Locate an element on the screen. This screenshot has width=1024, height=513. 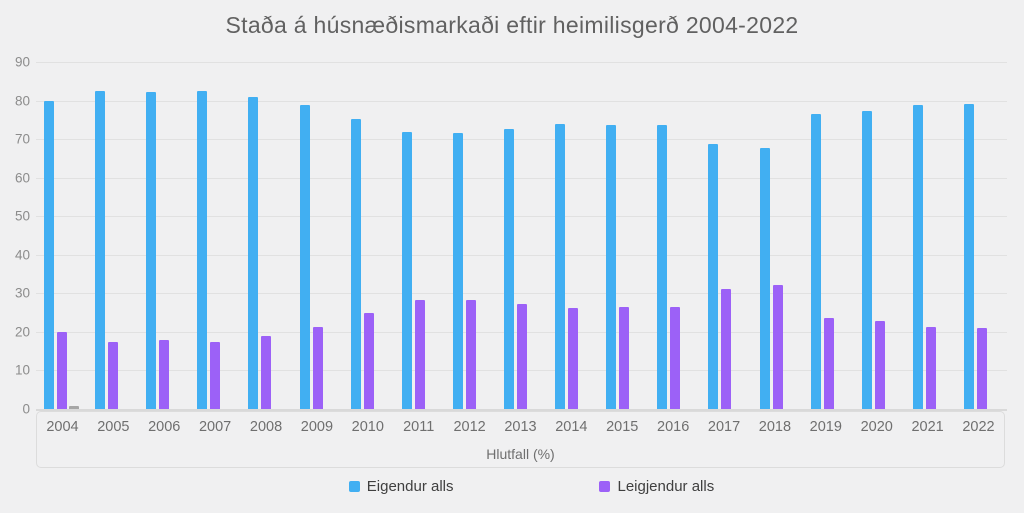
bar-group-2020 is located at coordinates (879, 235).